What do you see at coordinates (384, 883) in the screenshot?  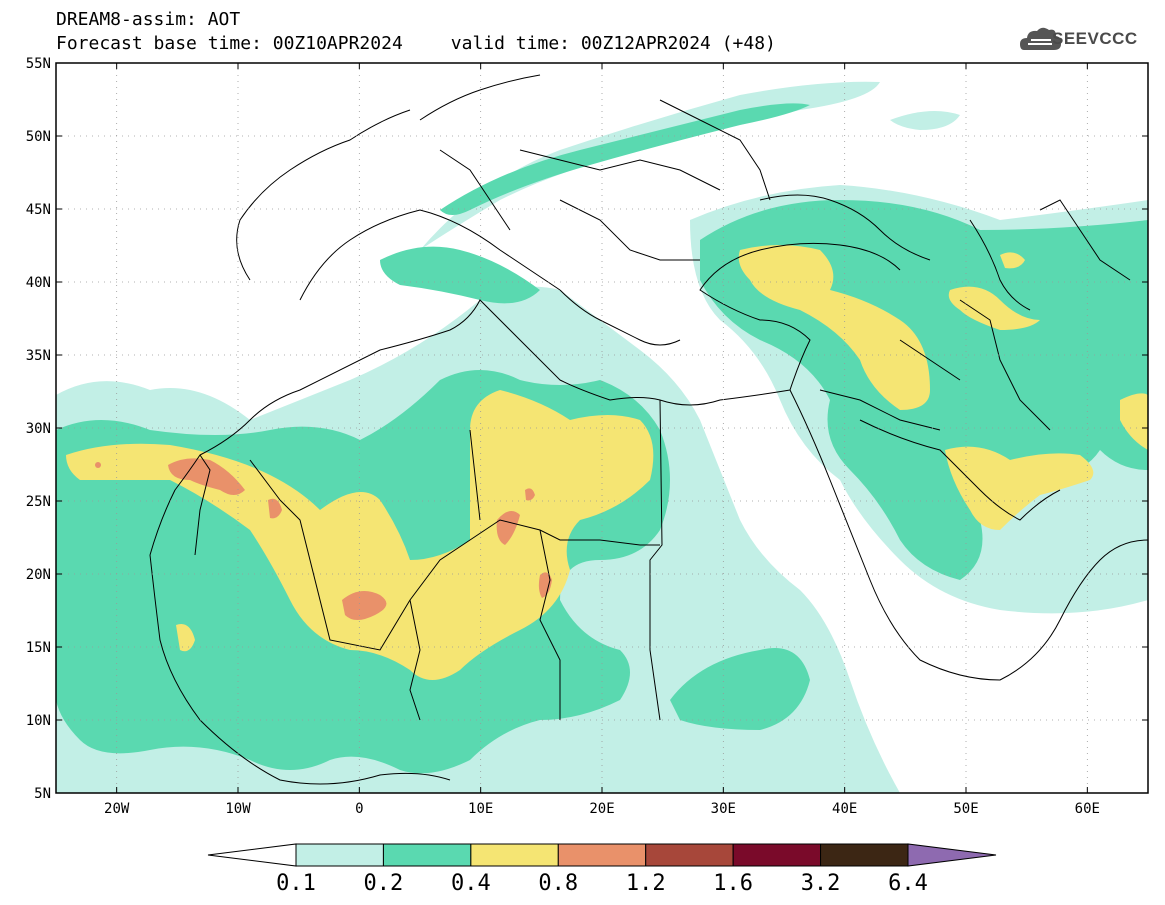 I see `colorbar-label: 0.2` at bounding box center [384, 883].